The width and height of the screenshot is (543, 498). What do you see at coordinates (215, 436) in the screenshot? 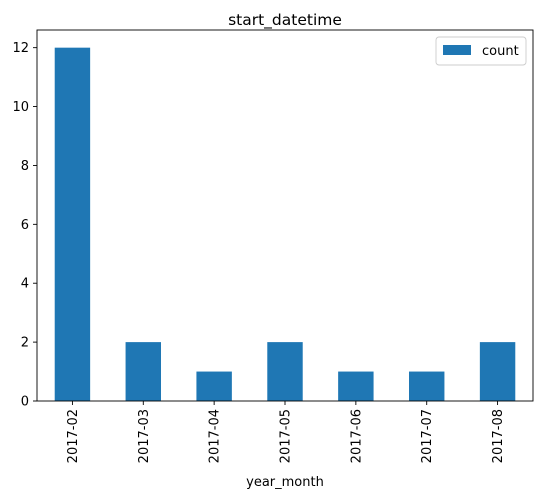
I see `x-tick-label: 2017-04` at bounding box center [215, 436].